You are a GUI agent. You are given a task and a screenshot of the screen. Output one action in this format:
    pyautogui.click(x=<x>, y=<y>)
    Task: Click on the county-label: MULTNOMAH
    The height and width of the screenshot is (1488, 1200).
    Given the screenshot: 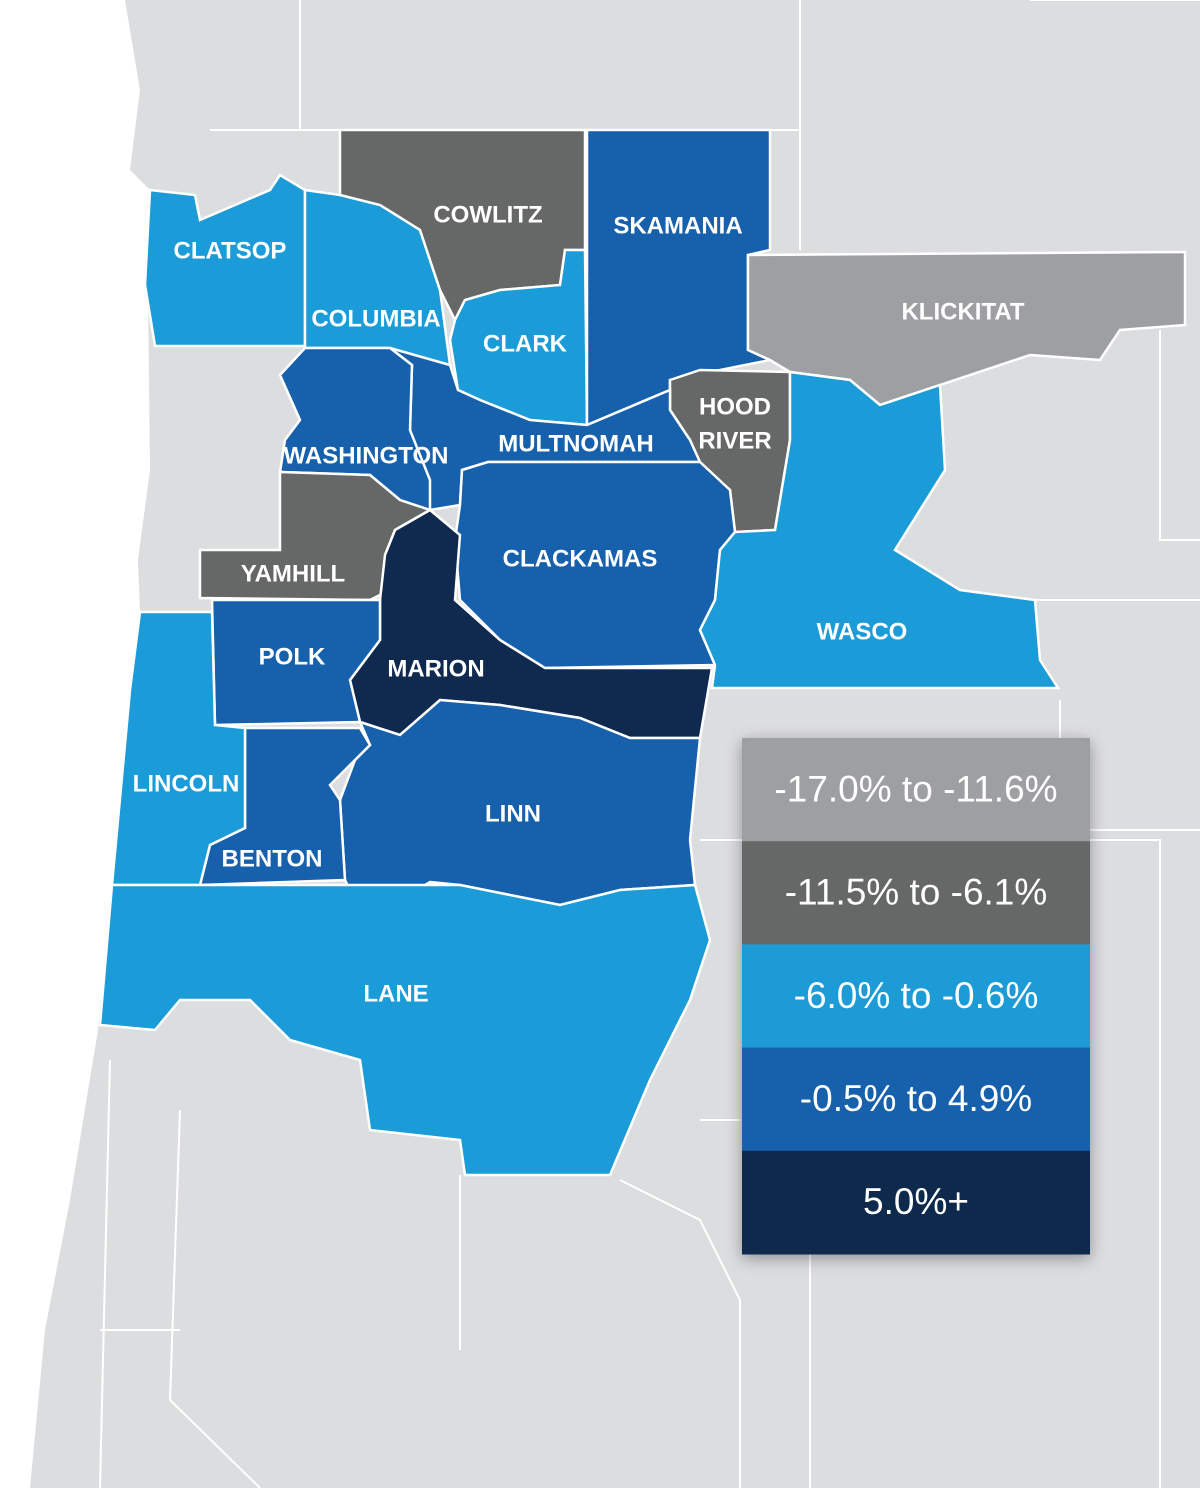 What is the action you would take?
    pyautogui.click(x=576, y=443)
    